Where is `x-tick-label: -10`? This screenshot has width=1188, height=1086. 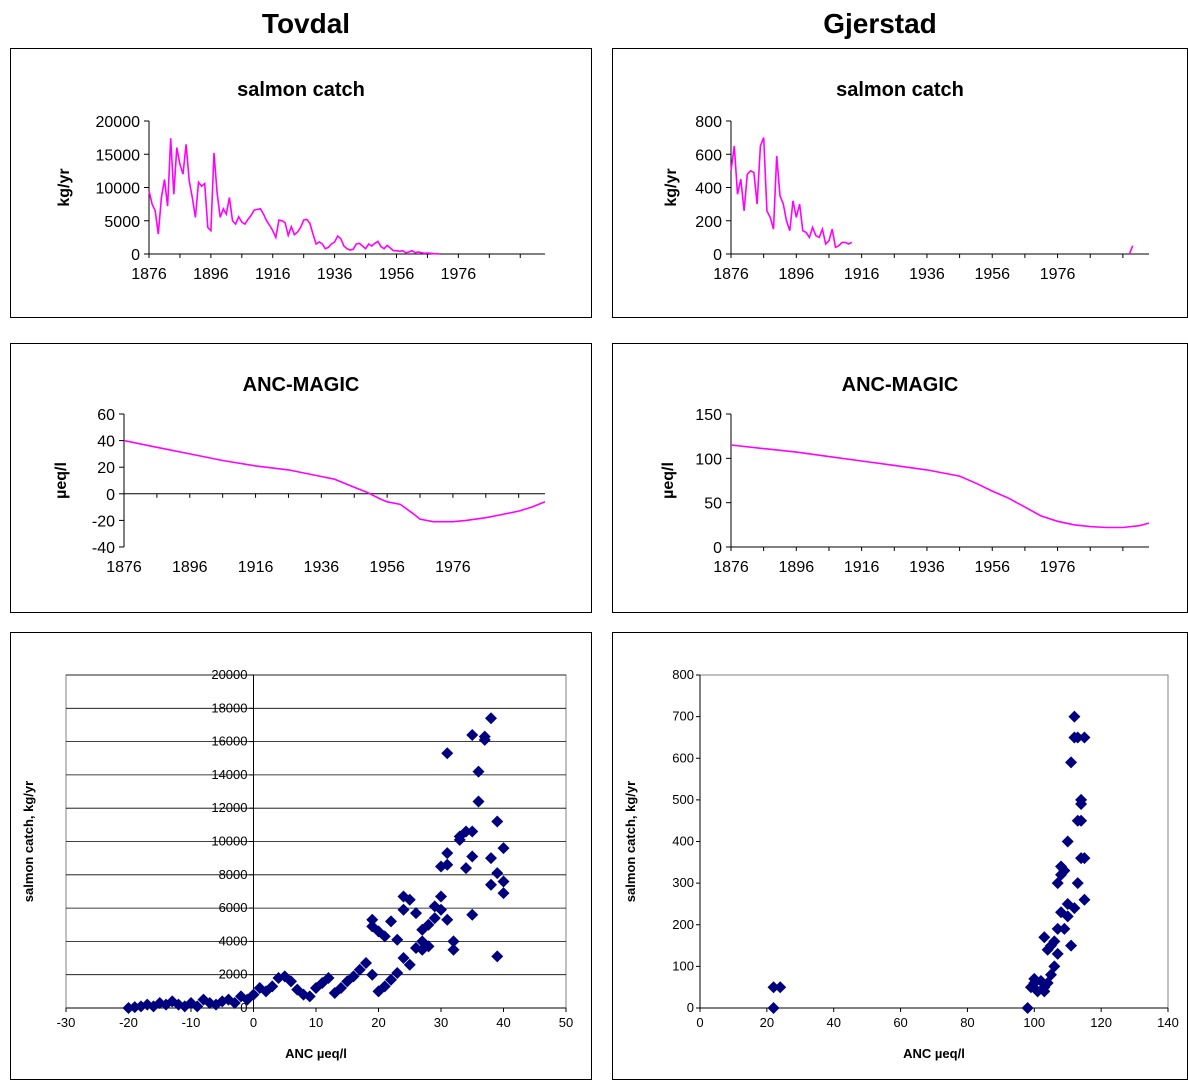 x-tick-label: -10 is located at coordinates (191, 1022).